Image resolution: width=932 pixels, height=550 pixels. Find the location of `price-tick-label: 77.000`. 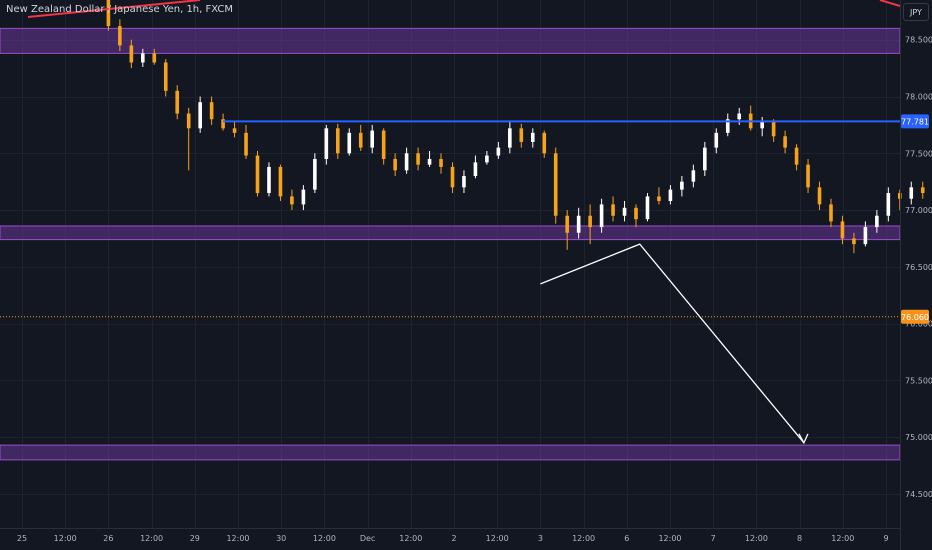

price-tick-label: 77.000 is located at coordinates (918, 210).